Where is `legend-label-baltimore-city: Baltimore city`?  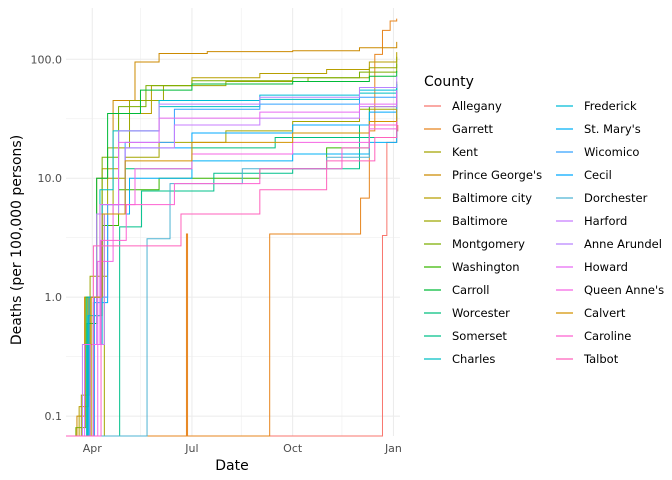 legend-label-baltimore-city: Baltimore city is located at coordinates (492, 198).